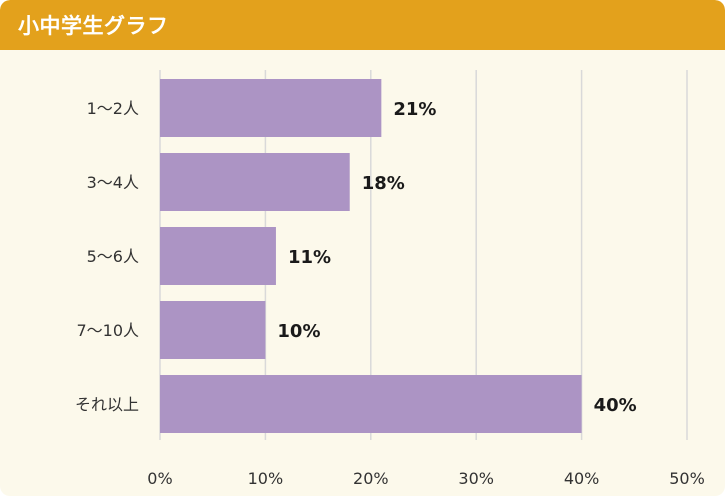 Image resolution: width=725 pixels, height=496 pixels. What do you see at coordinates (113, 108) in the screenshot?
I see `category-label: 1〜2人` at bounding box center [113, 108].